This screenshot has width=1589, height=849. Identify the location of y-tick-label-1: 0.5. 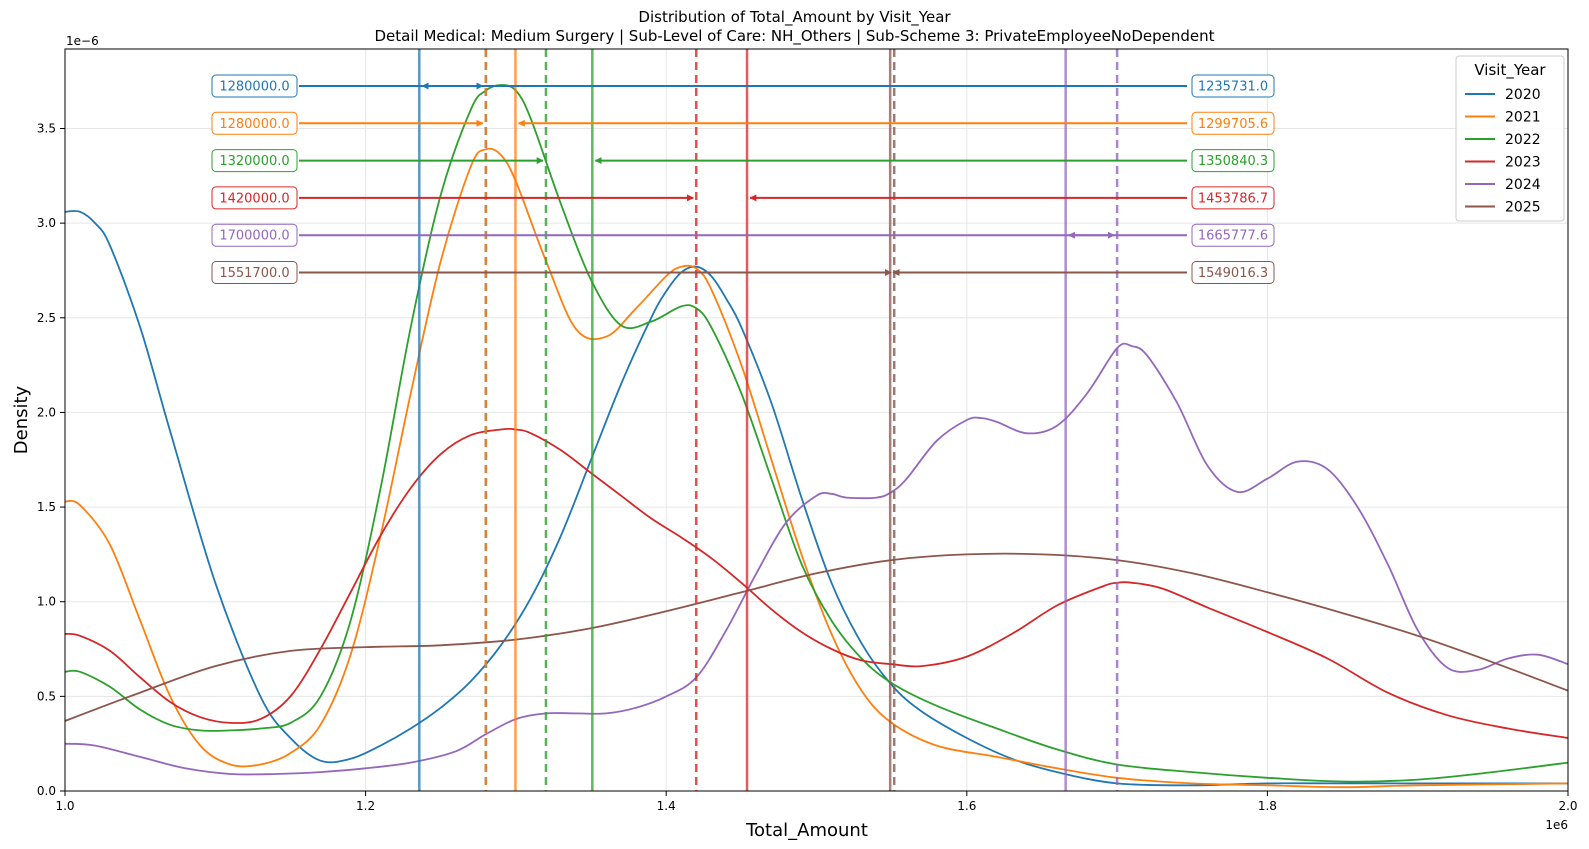
(46, 696).